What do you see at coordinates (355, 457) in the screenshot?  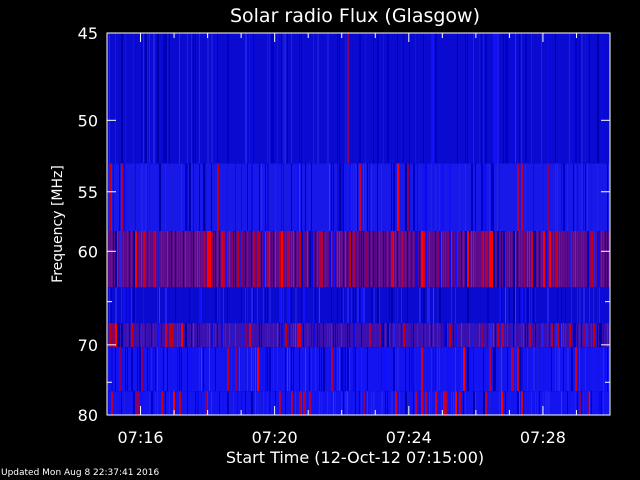 I see `x-axis-label: Start Time (12-Oct-12 07:15:00)` at bounding box center [355, 457].